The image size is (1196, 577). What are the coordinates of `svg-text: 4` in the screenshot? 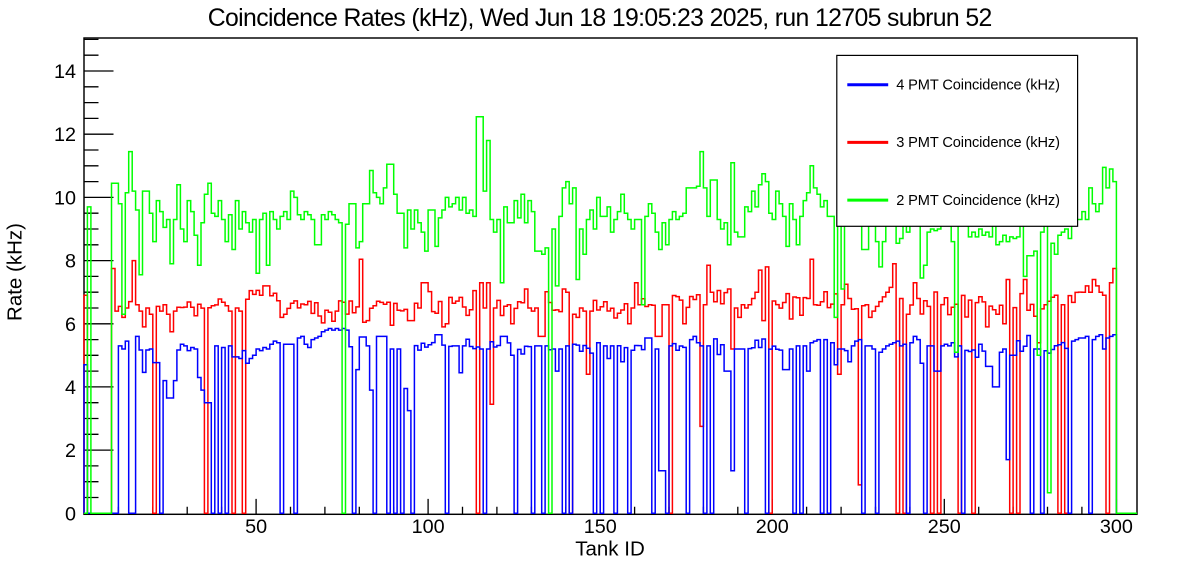 It's located at (70, 388).